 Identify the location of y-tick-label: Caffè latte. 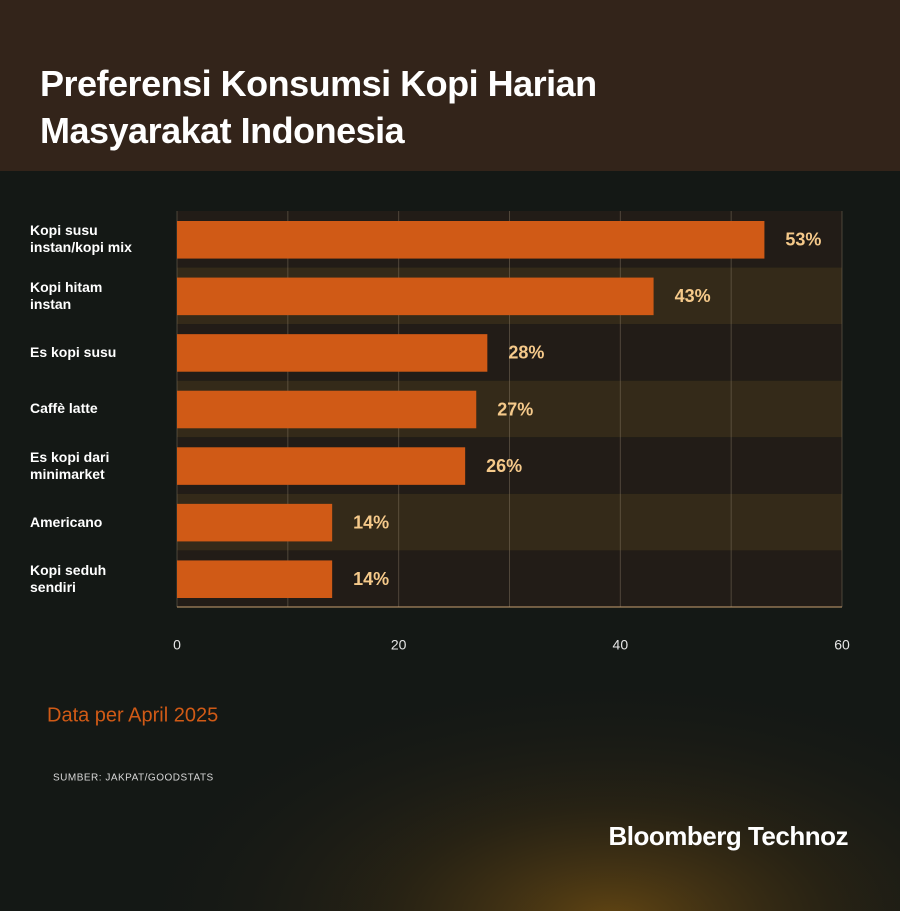
(64, 408).